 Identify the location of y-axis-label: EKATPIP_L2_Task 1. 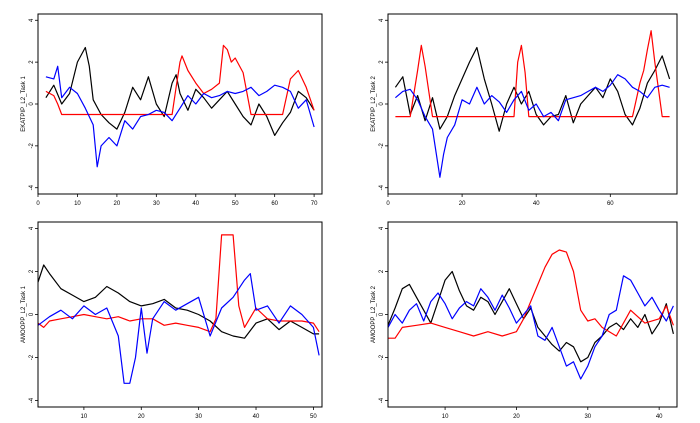
(24, 104).